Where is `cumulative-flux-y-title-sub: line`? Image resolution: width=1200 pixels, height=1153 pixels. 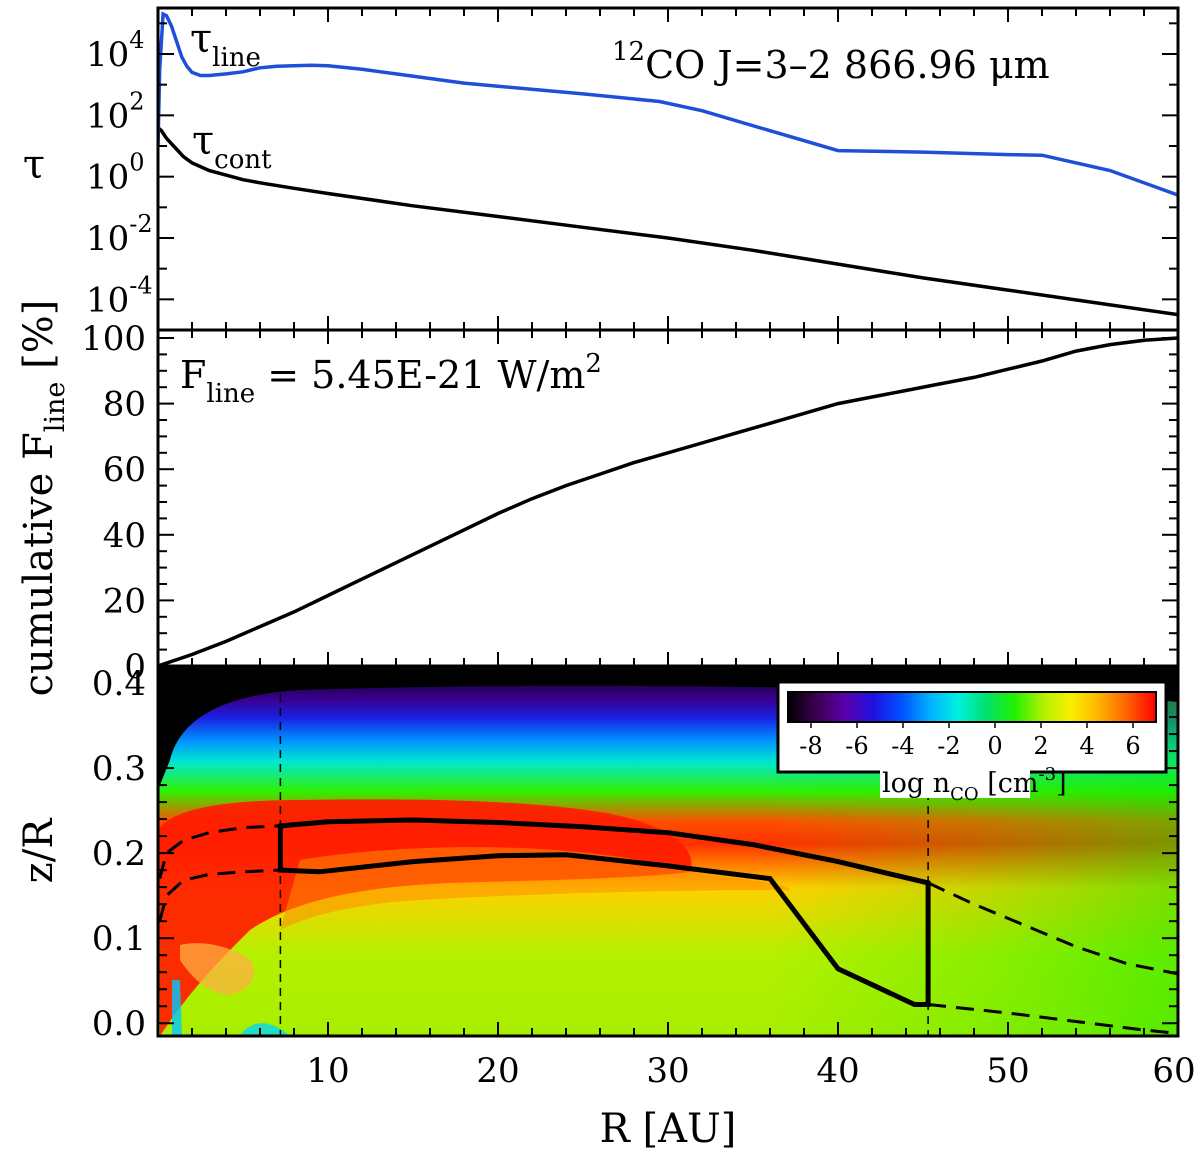 cumulative-flux-y-title-sub: line is located at coordinates (55, 407).